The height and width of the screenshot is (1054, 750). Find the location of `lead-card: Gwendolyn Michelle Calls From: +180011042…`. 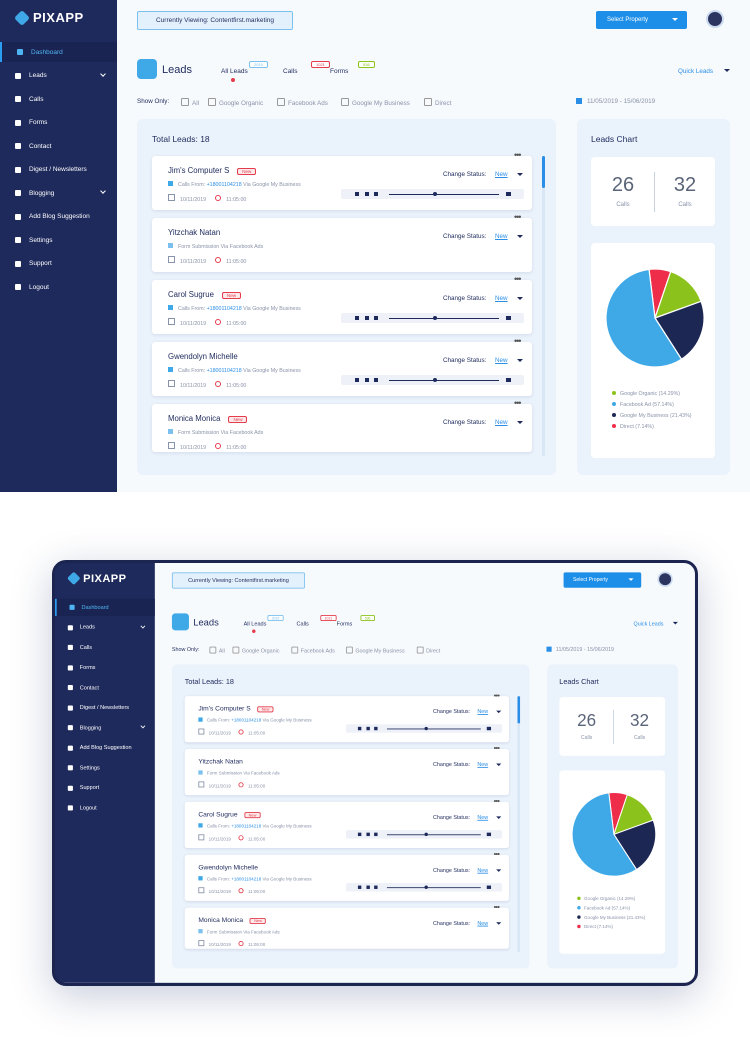

lead-card: Gwendolyn Michelle Calls From: +180011042… is located at coordinates (346, 875).